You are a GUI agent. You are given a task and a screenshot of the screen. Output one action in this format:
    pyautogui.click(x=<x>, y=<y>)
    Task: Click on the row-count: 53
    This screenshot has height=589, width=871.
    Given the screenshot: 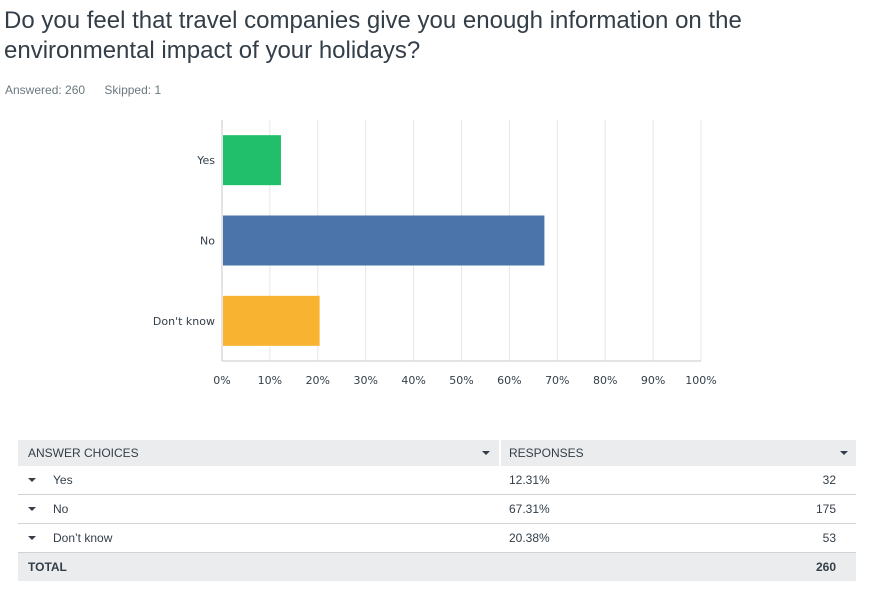 What is the action you would take?
    pyautogui.click(x=829, y=538)
    